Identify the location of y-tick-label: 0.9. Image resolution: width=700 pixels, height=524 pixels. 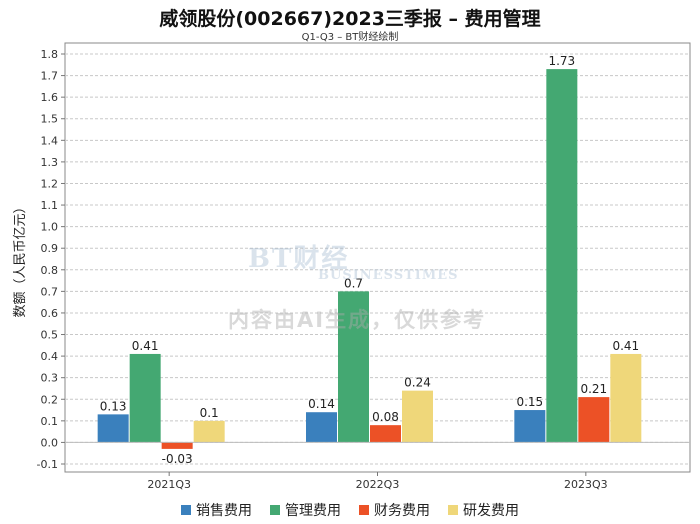
(50, 248).